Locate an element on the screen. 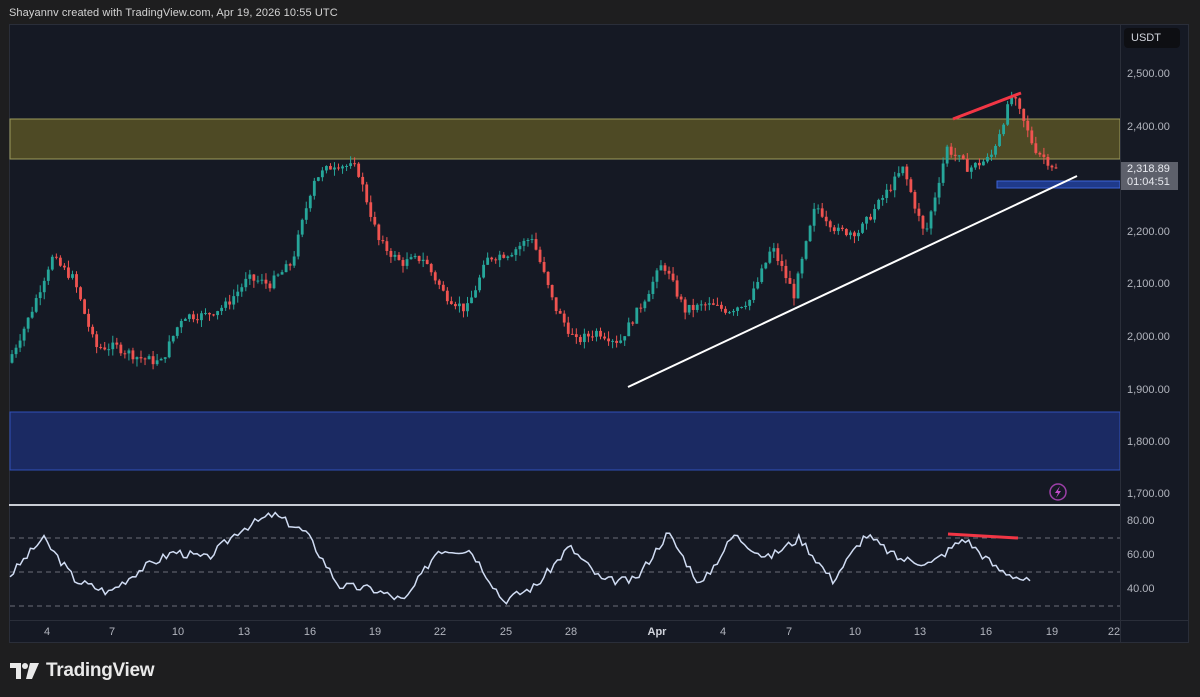 This screenshot has width=1200, height=697. time-tick-month: Apr is located at coordinates (657, 632).